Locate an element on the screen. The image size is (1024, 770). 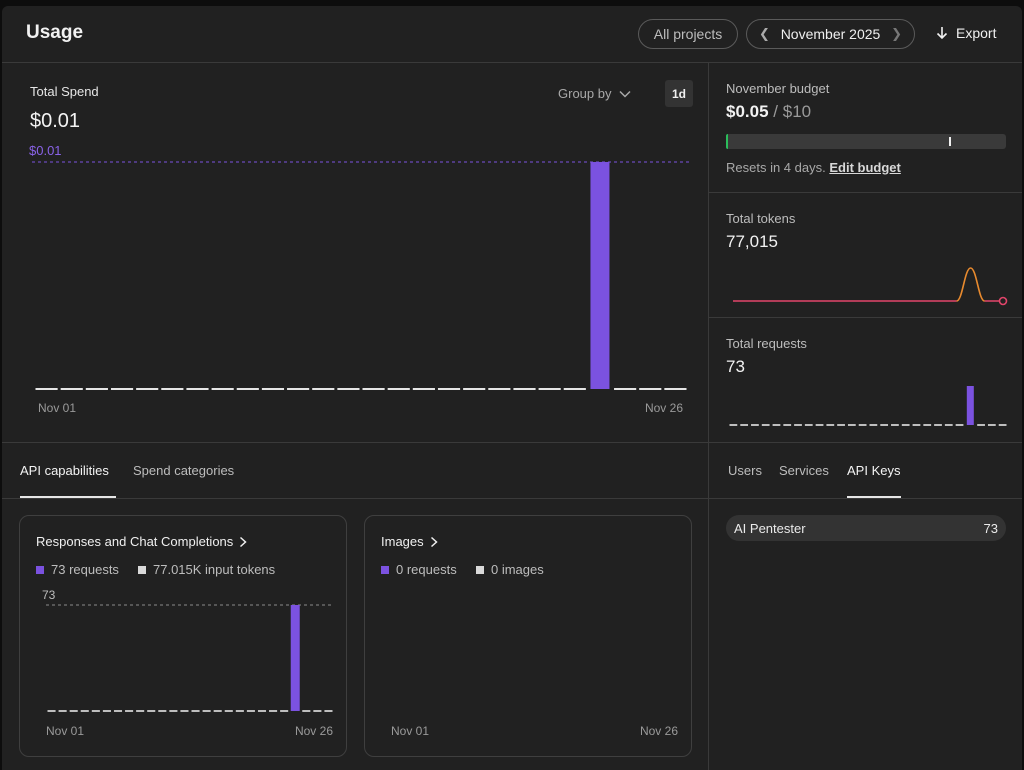
export-label: Export is located at coordinates (976, 33).